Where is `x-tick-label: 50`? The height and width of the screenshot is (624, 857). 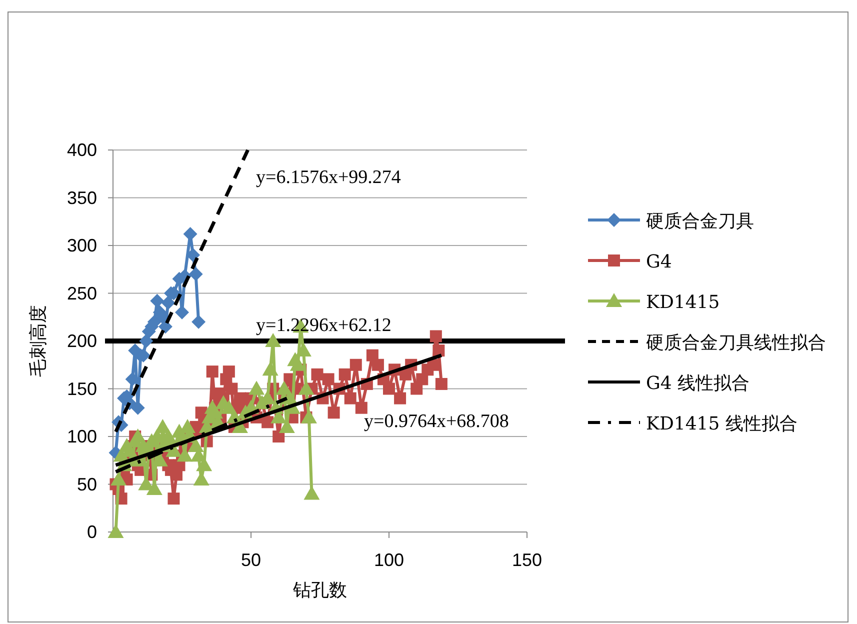
x-tick-label: 50 is located at coordinates (251, 560).